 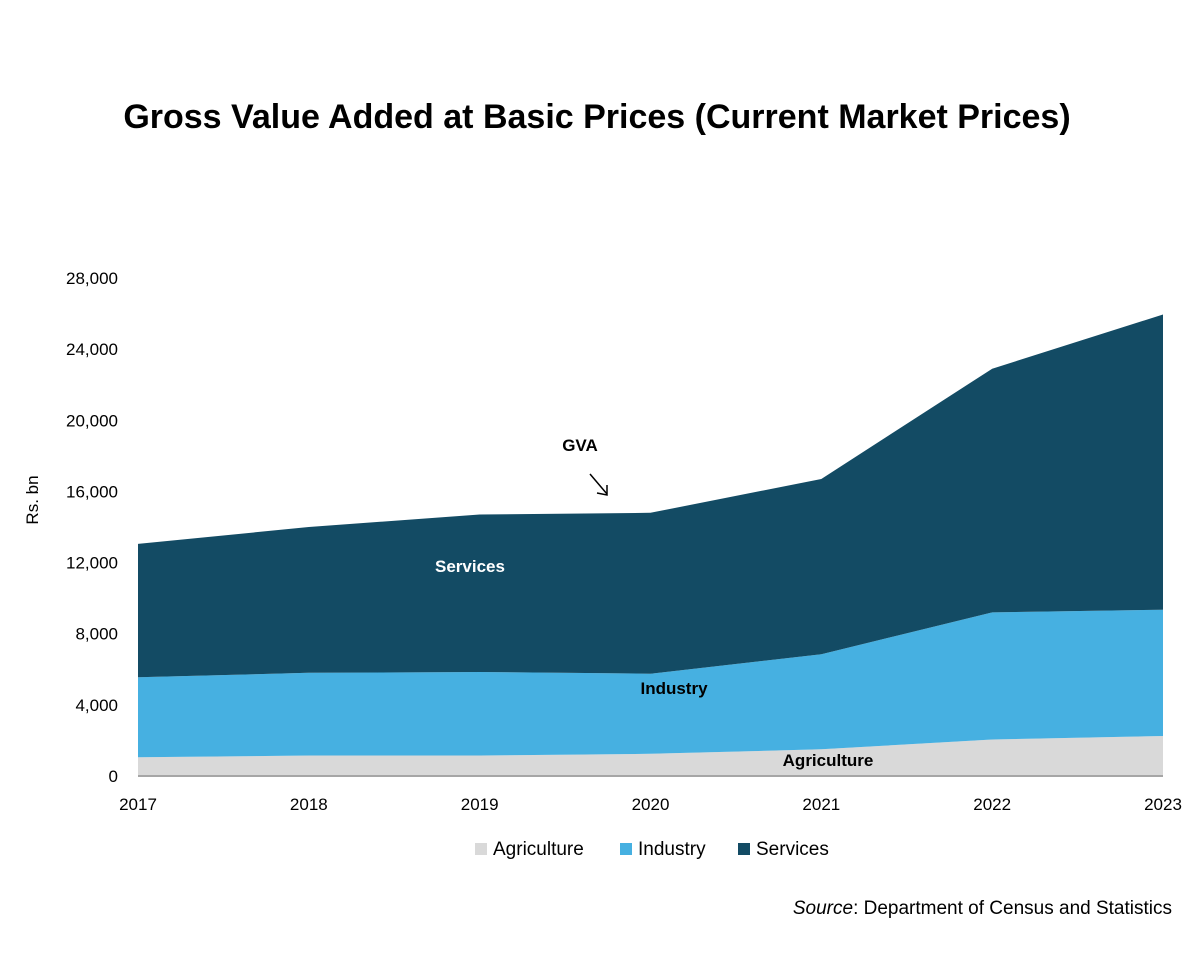 I want to click on legend-item-agriculture: Agriculture, so click(x=529, y=849).